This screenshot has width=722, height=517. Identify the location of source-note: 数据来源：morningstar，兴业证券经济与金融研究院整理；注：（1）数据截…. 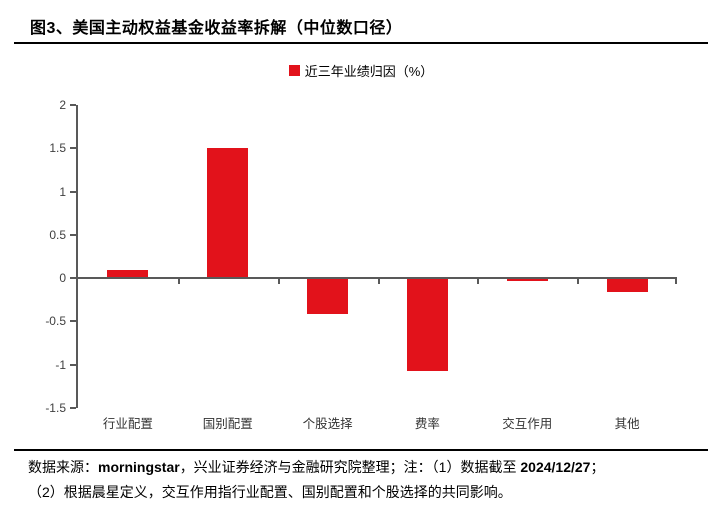
(367, 479).